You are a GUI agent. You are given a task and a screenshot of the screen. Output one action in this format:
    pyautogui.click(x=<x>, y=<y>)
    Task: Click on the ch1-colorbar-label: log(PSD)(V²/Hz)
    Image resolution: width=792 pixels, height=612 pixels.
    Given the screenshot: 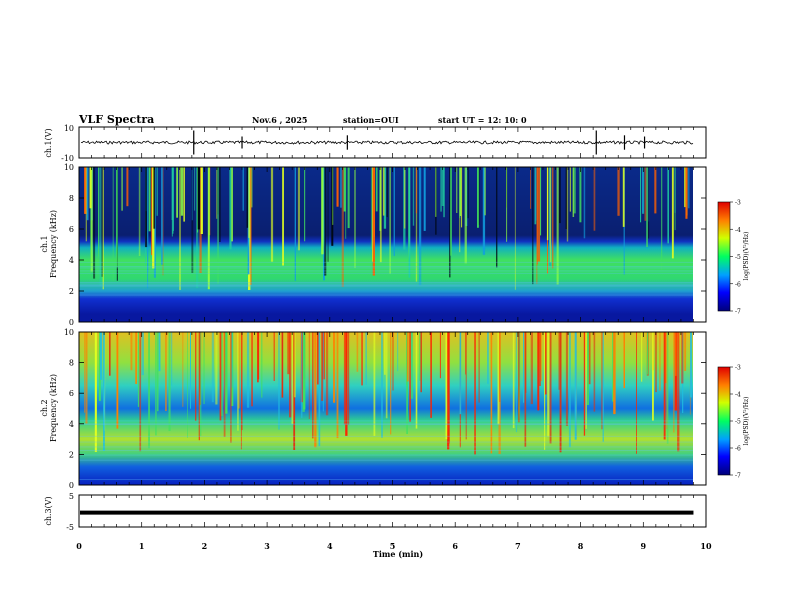 What is the action you would take?
    pyautogui.click(x=746, y=256)
    